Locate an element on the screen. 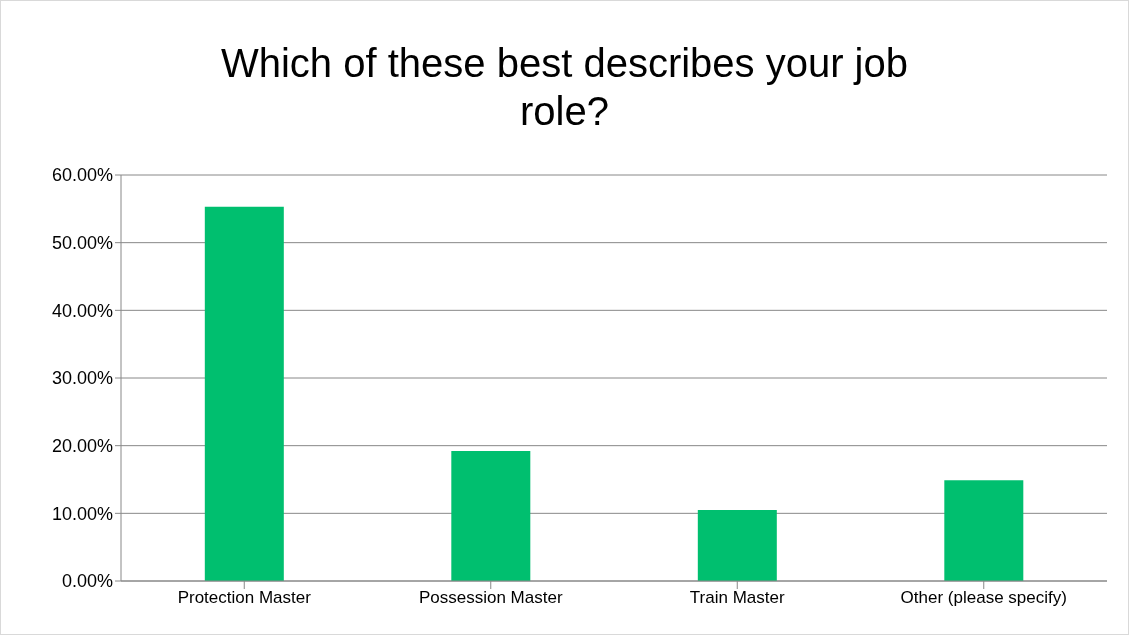  y-tick-label: 40.00% is located at coordinates (82, 310).